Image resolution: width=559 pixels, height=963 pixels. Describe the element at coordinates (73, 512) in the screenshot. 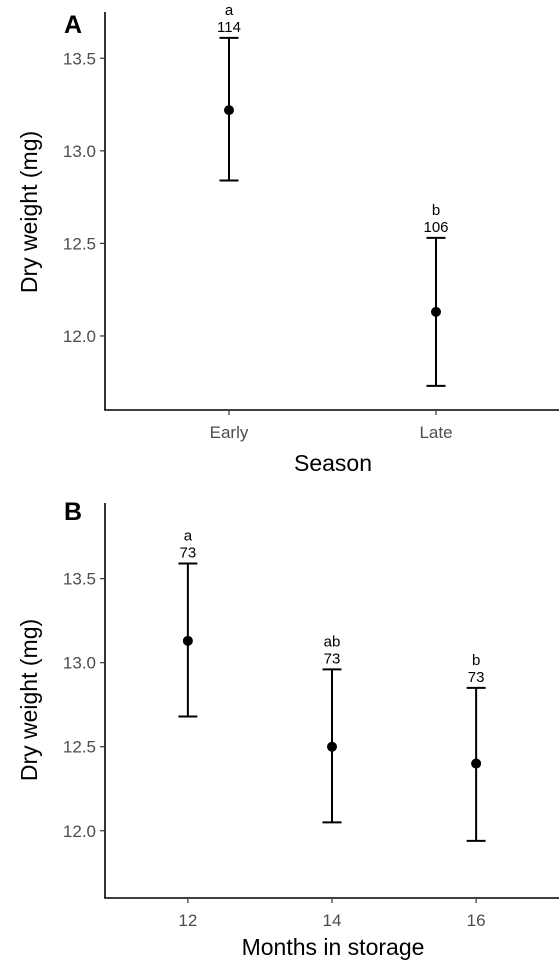

I see `panel-b-label: B` at that location.